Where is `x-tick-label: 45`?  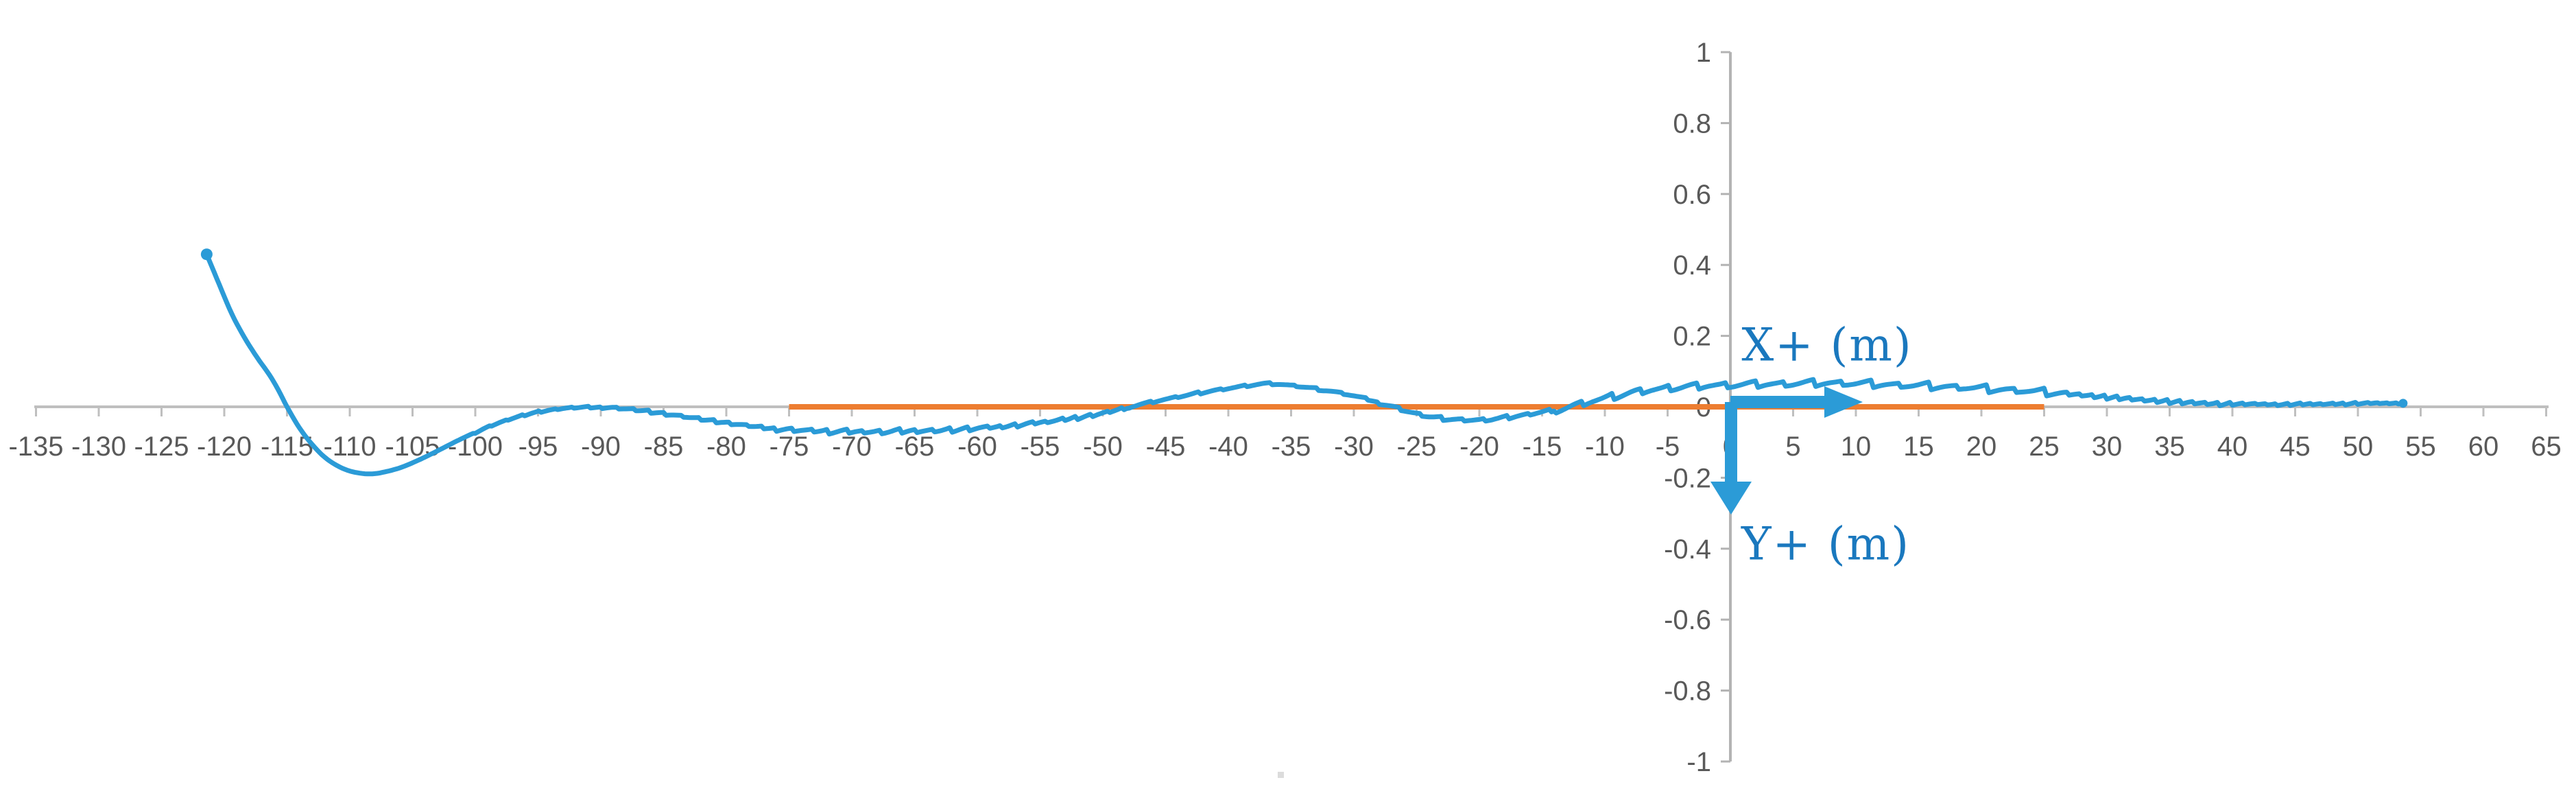
x-tick-label: 45 is located at coordinates (2295, 447).